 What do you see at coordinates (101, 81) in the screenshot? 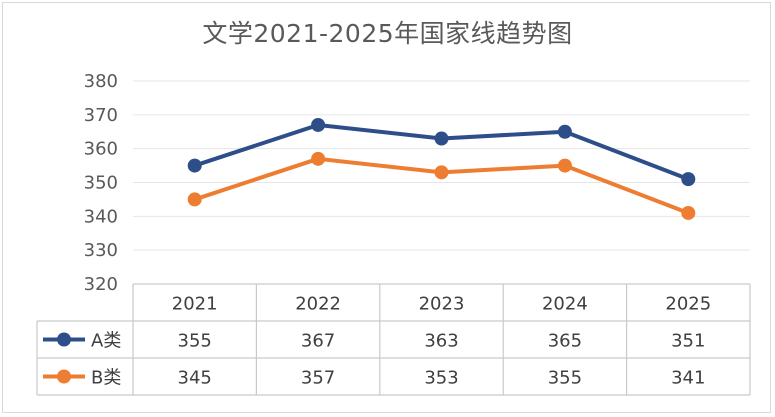
I see `y-tick-label: 380` at bounding box center [101, 81].